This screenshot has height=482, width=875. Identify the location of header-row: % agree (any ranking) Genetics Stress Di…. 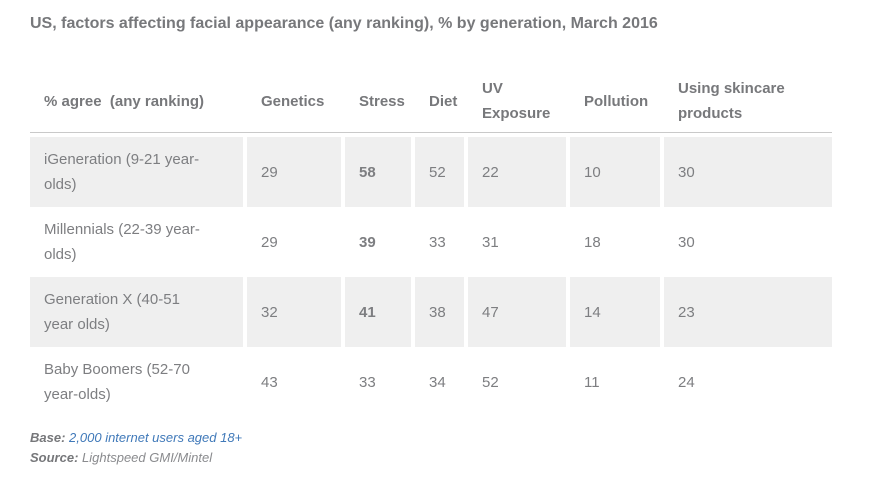
(431, 101).